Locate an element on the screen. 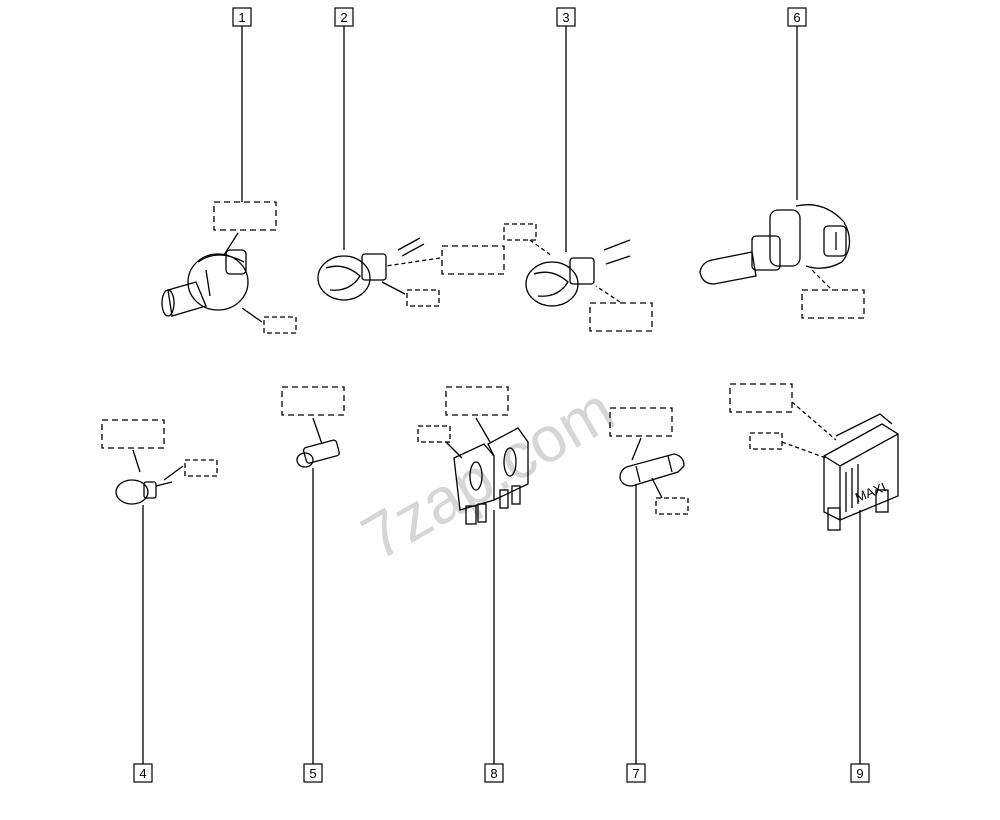 This screenshot has height=820, width=1000. callout-box-8: 8 is located at coordinates (494, 773).